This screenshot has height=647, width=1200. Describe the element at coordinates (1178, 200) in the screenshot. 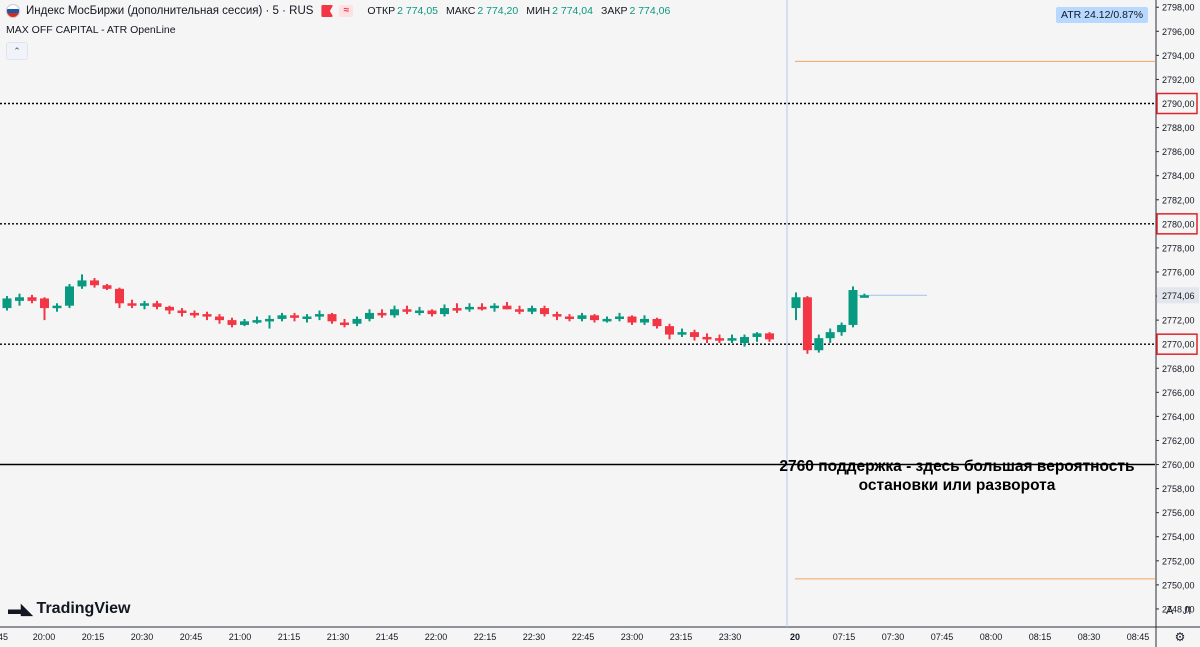

I see `y-tick-label: 2782,00` at that location.